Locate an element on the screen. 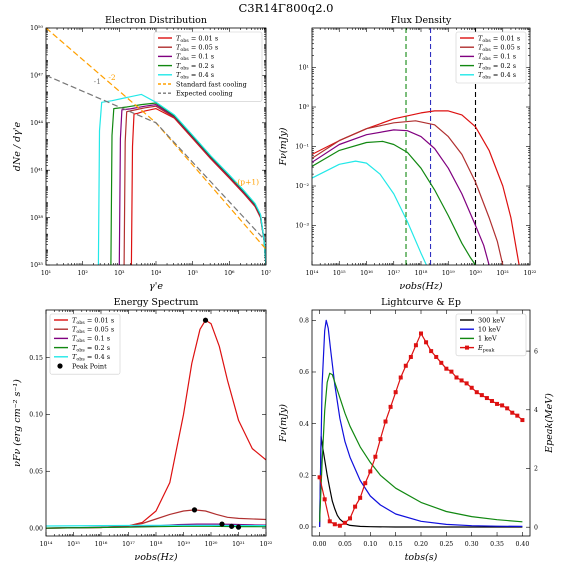 This screenshot has width=572, height=578. y-tick-label: 0.0 is located at coordinates (304, 527).